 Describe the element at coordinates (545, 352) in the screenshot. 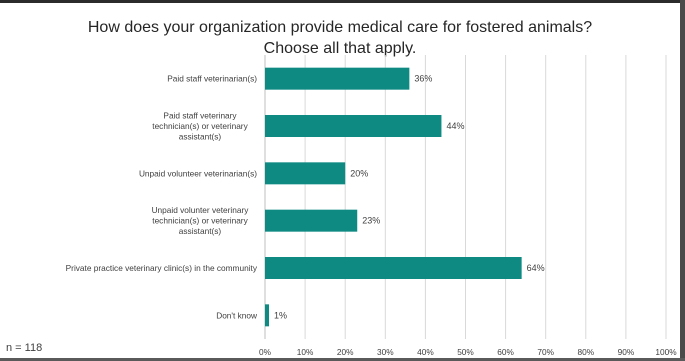

I see `x-tick-label: 70%` at that location.